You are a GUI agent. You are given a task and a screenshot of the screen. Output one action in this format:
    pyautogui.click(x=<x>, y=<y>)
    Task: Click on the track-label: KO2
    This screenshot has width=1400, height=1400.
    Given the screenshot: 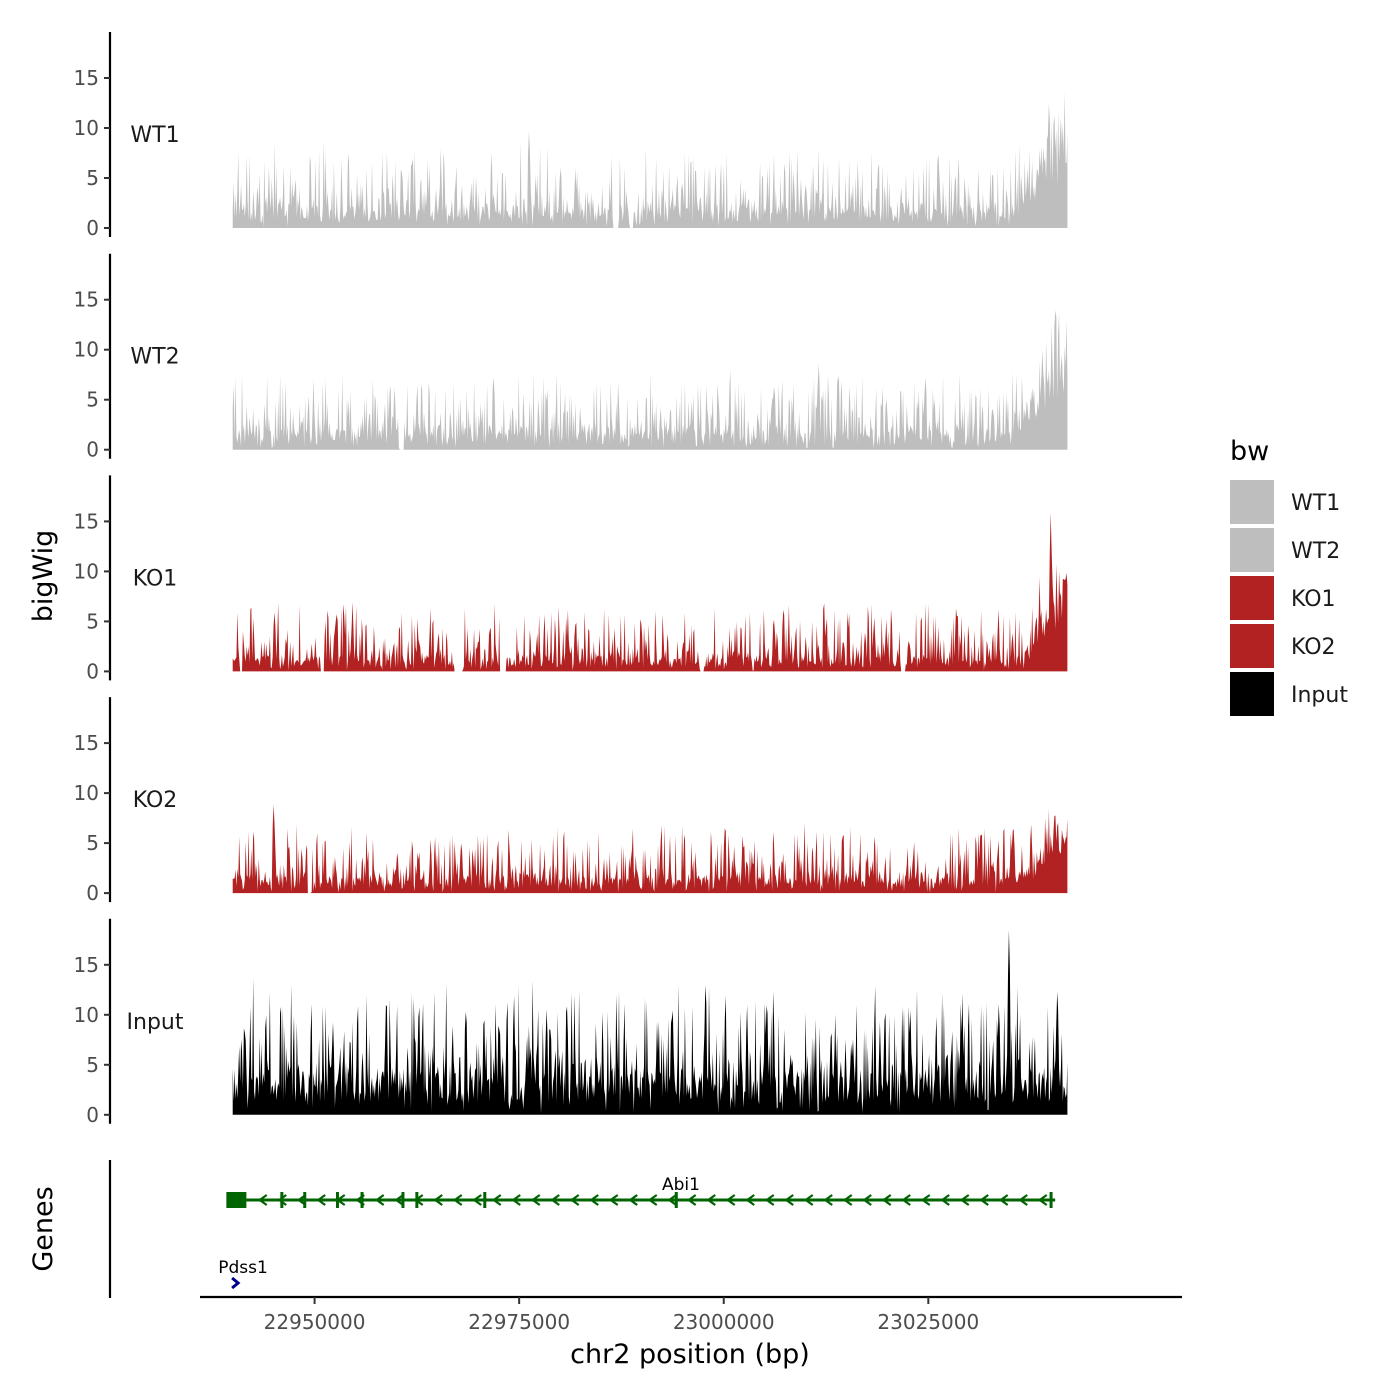 What is the action you would take?
    pyautogui.click(x=155, y=800)
    